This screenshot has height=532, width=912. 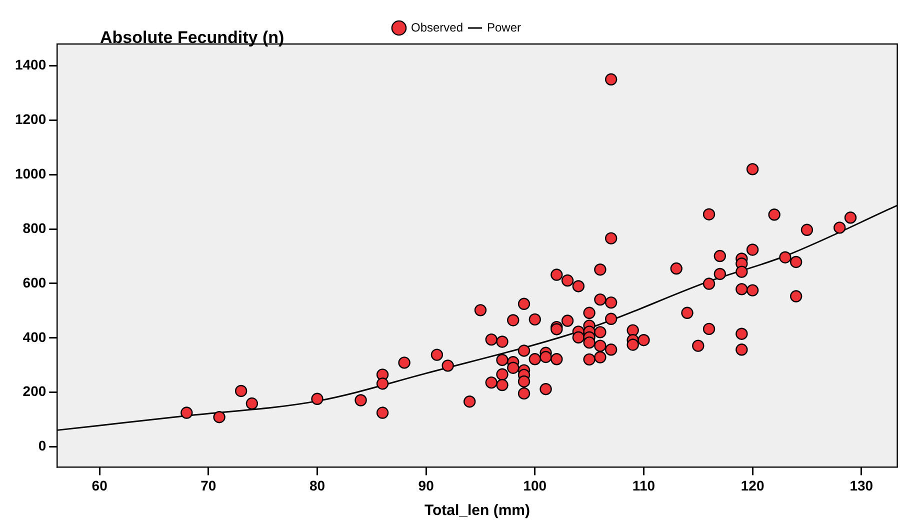 I want to click on x-tick-label: 110, so click(x=644, y=485).